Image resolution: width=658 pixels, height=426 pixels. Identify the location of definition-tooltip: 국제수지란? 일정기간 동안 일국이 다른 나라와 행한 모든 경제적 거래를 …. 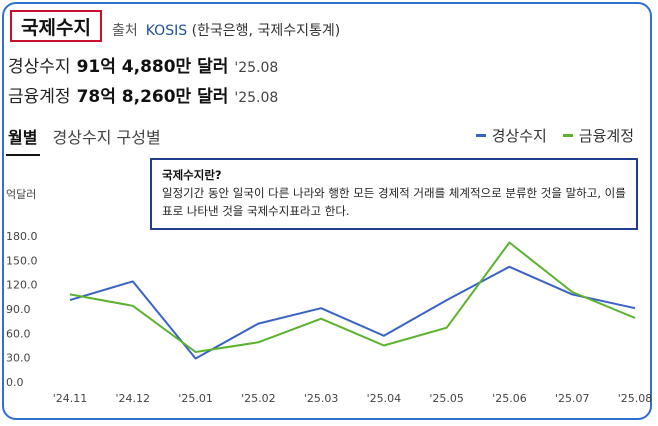
(394, 194).